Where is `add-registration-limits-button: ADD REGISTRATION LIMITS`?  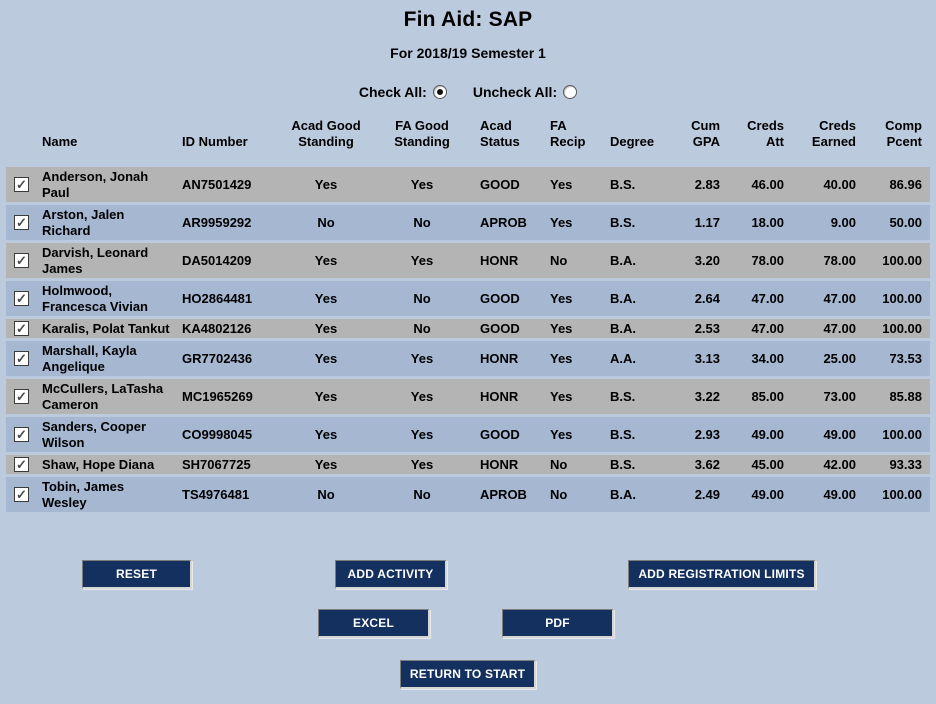 add-registration-limits-button: ADD REGISTRATION LIMITS is located at coordinates (722, 574).